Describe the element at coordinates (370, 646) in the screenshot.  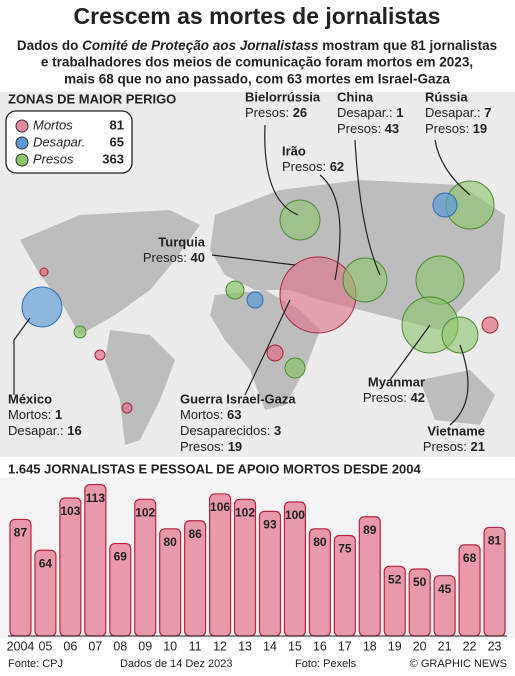
I see `x-tick-label: 18` at that location.